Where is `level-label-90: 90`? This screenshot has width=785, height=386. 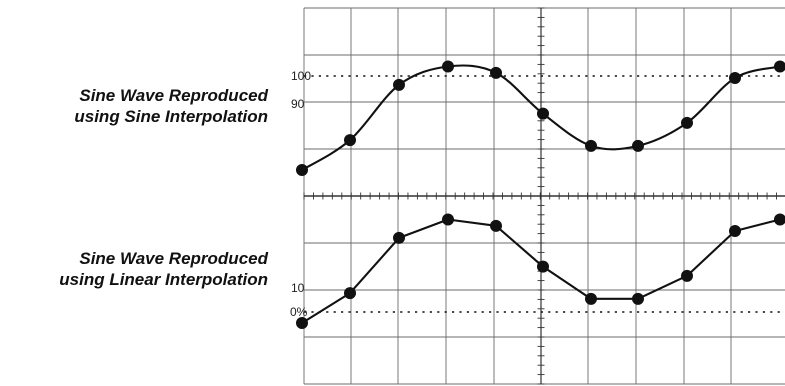 level-label-90: 90 is located at coordinates (298, 104).